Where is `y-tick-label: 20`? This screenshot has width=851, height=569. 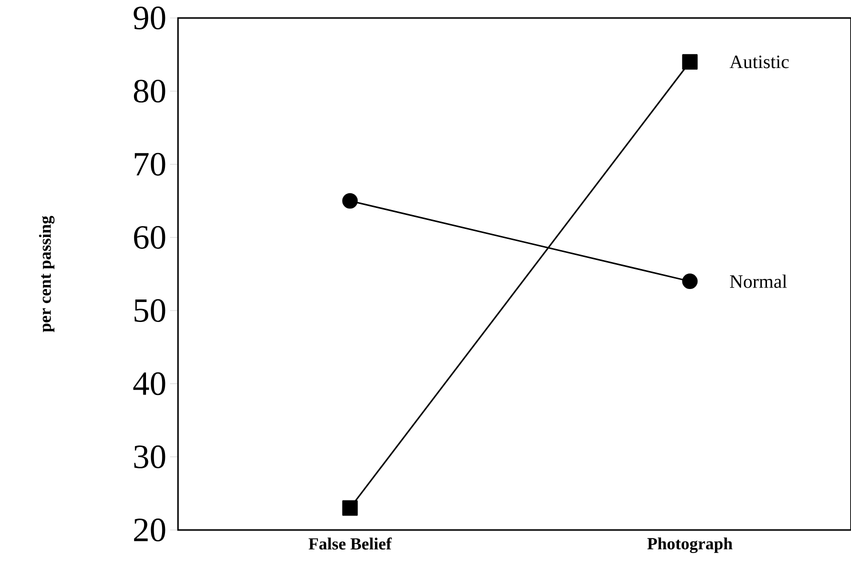
y-tick-label: 20 is located at coordinates (150, 530).